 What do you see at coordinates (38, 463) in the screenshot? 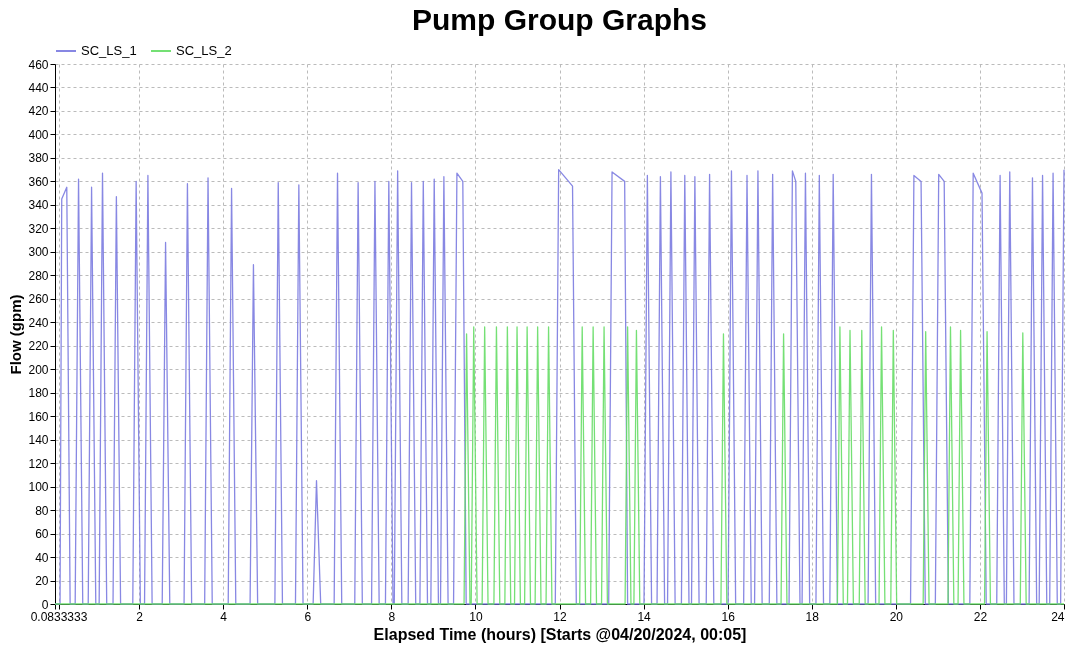
I see `y-tick-label: 120` at bounding box center [38, 463].